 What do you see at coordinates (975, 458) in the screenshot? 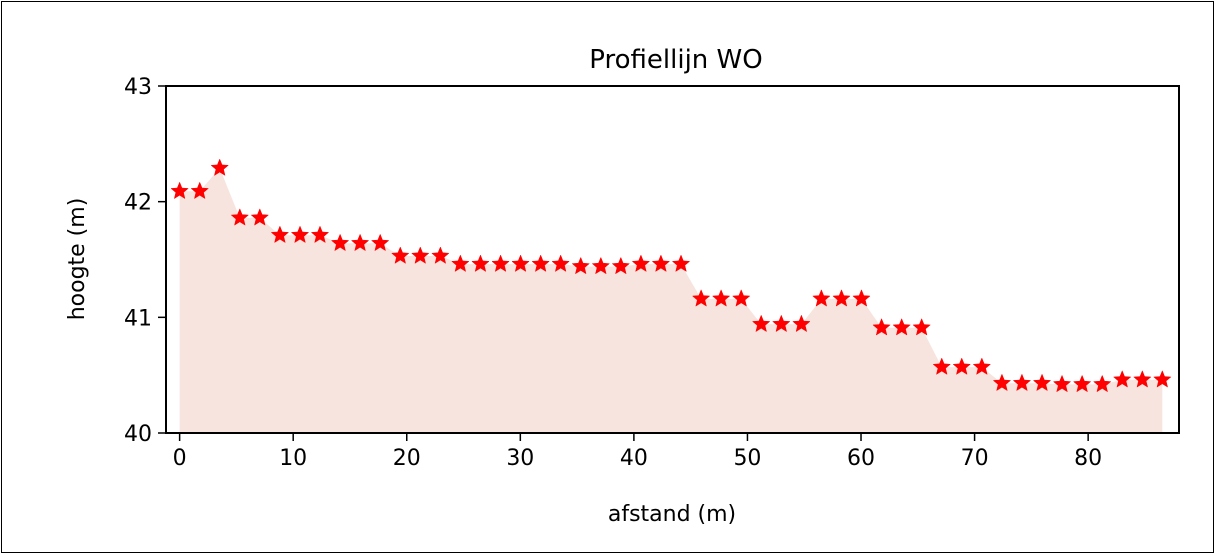
I see `x-tick-label: 70` at bounding box center [975, 458].